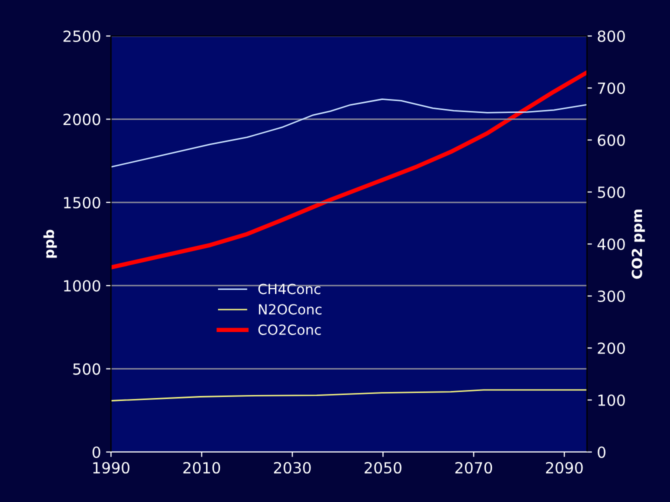 Image resolution: width=670 pixels, height=502 pixels. What do you see at coordinates (602, 452) in the screenshot?
I see `y2-tick-label: 0` at bounding box center [602, 452].